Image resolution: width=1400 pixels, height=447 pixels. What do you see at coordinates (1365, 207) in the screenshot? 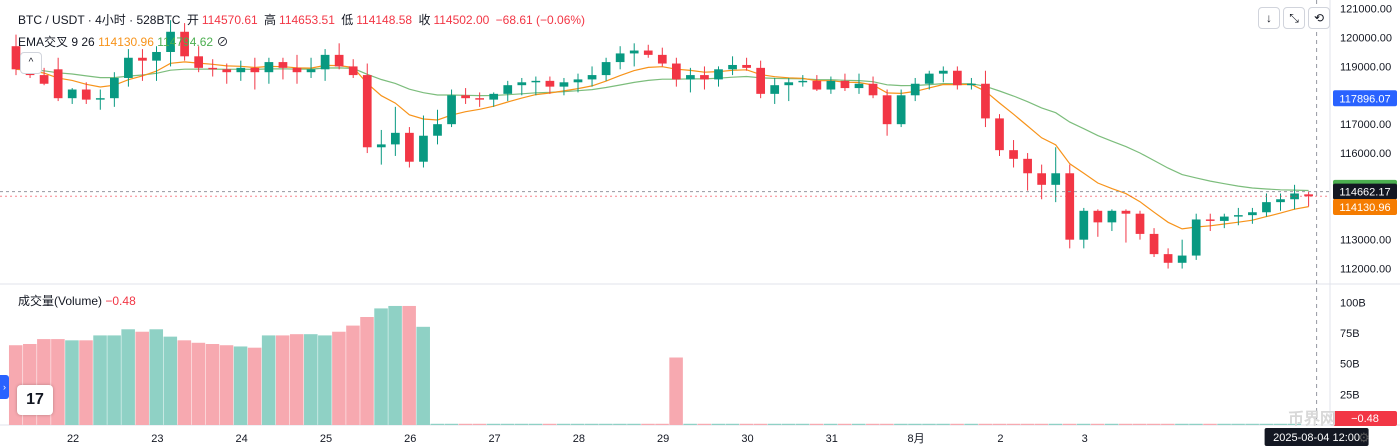
I see `price-badge` at bounding box center [1365, 207].